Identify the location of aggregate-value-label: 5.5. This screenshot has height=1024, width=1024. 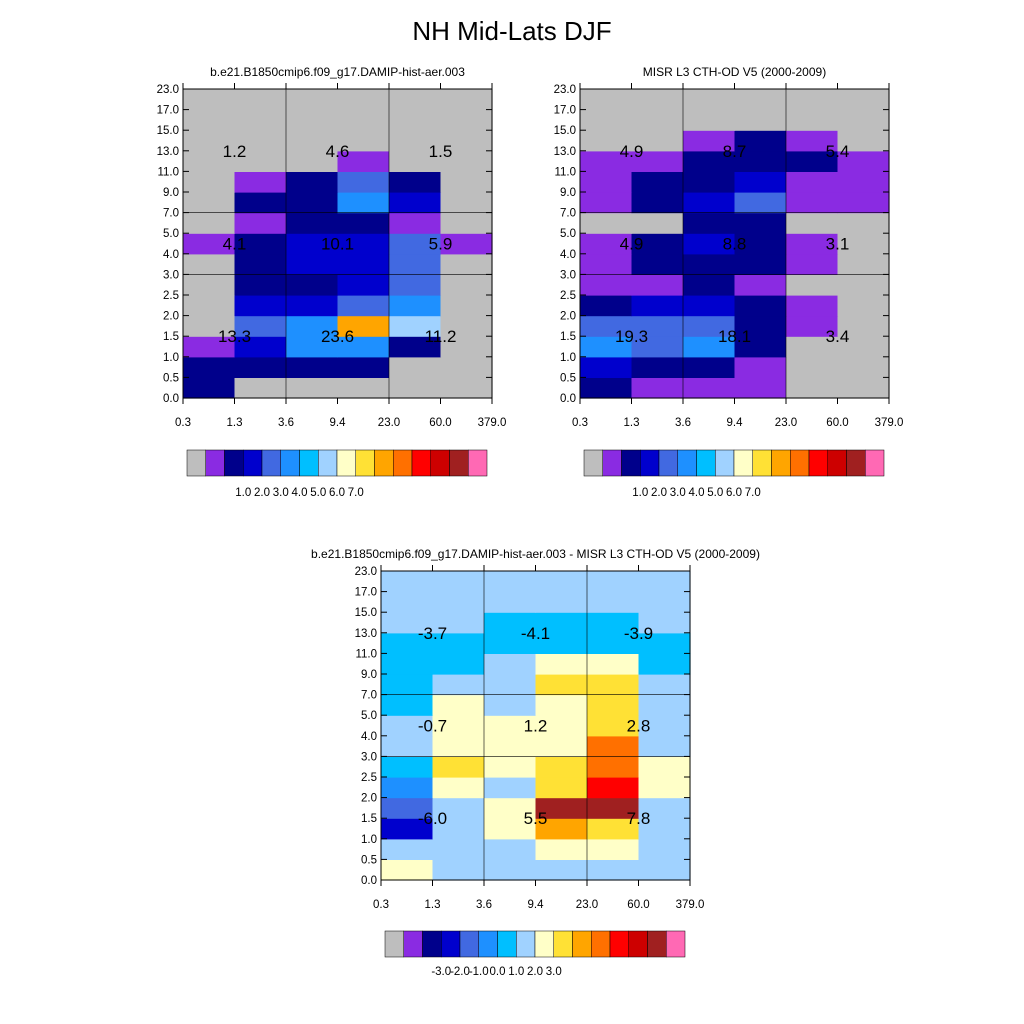
(536, 818).